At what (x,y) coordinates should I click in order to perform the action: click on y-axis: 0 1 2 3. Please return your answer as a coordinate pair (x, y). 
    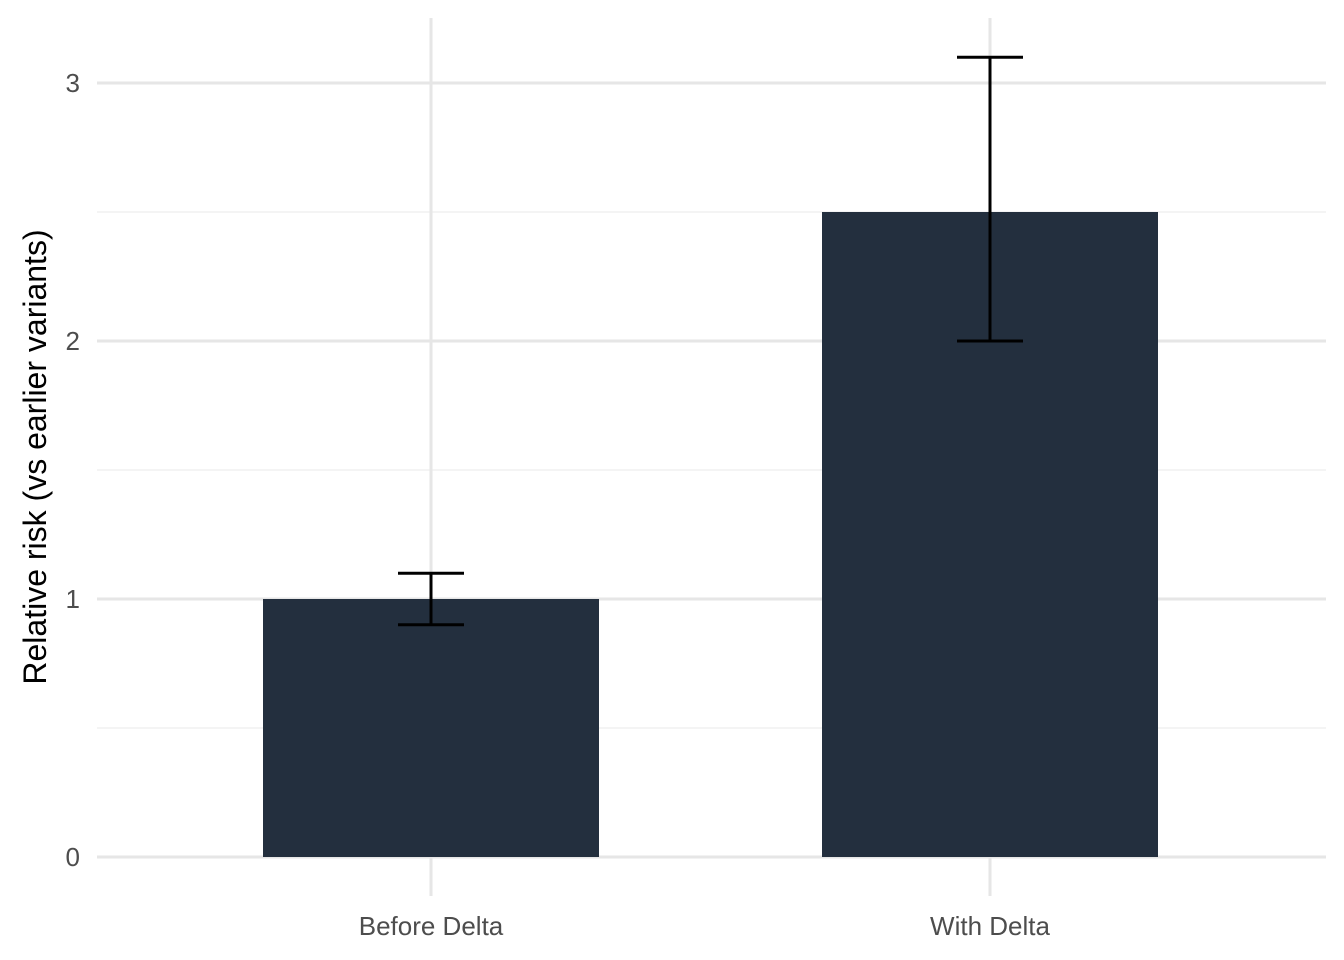
    Looking at the image, I should click on (73, 470).